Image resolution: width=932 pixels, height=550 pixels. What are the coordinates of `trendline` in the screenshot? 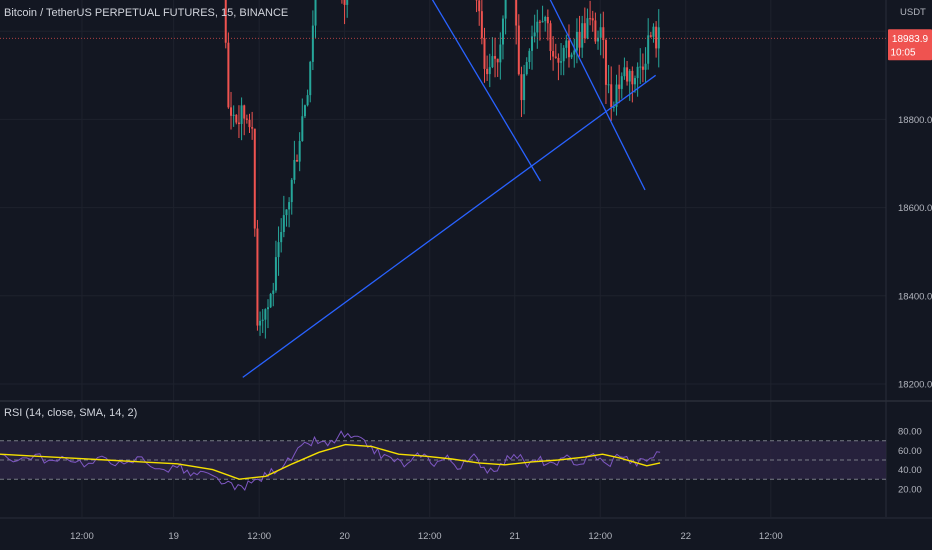 It's located at (486, 91).